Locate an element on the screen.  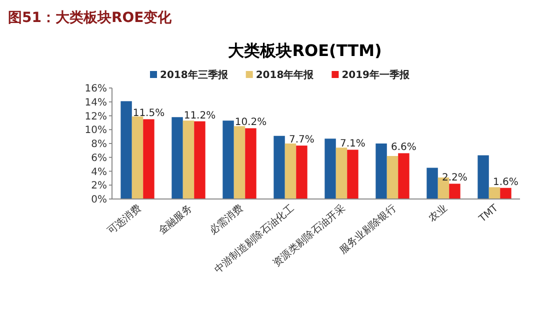
data-label: 2.2% is located at coordinates (455, 178).